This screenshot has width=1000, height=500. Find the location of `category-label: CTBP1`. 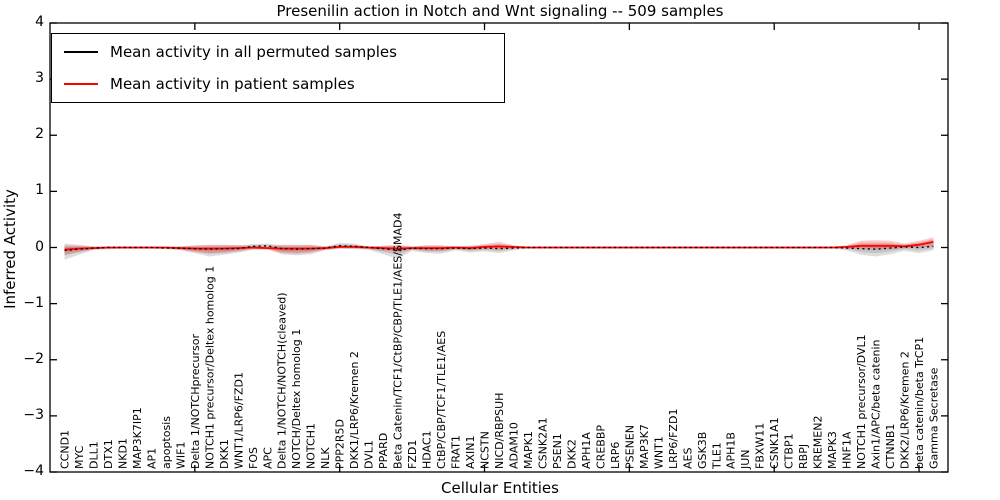

category-label: CTBP1 is located at coordinates (789, 451).